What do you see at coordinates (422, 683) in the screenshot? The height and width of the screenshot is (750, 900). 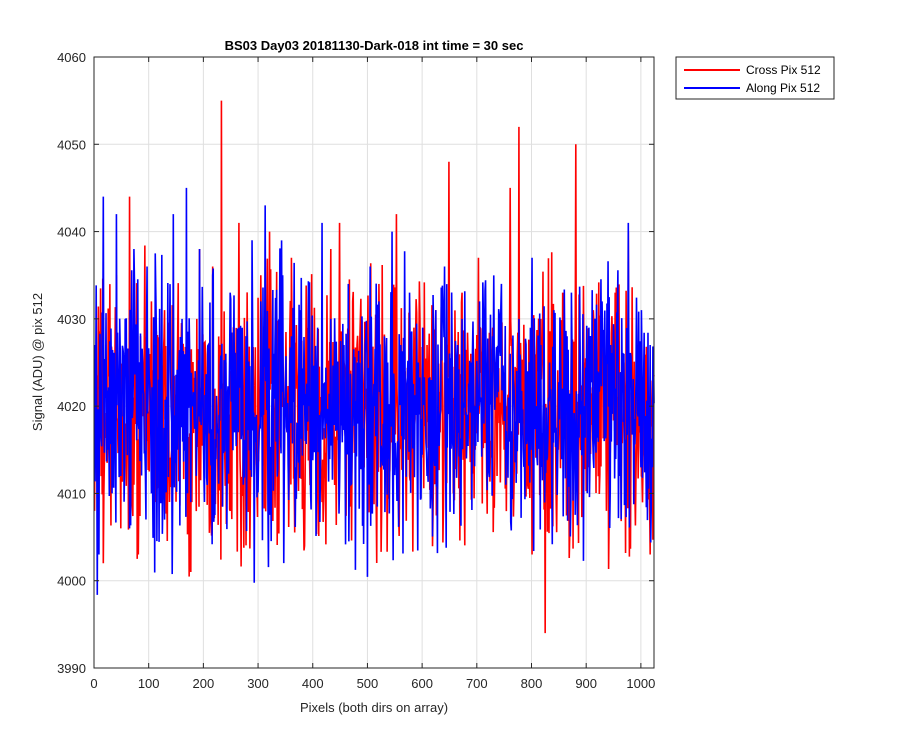 I see `x-tick-label: 600` at bounding box center [422, 683].